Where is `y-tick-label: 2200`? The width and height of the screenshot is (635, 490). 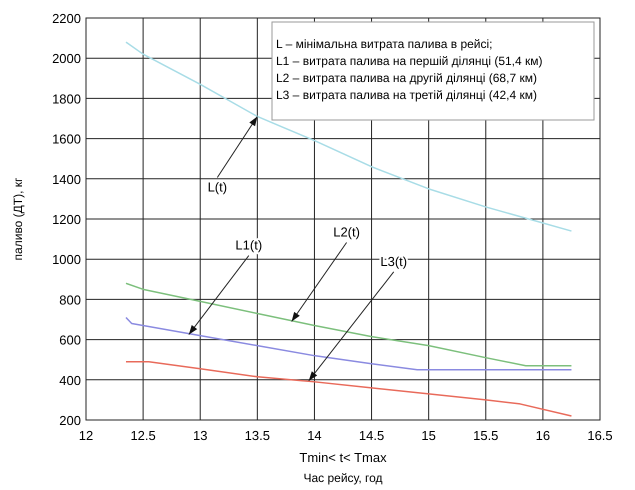
y-tick-label: 2200 is located at coordinates (66, 18).